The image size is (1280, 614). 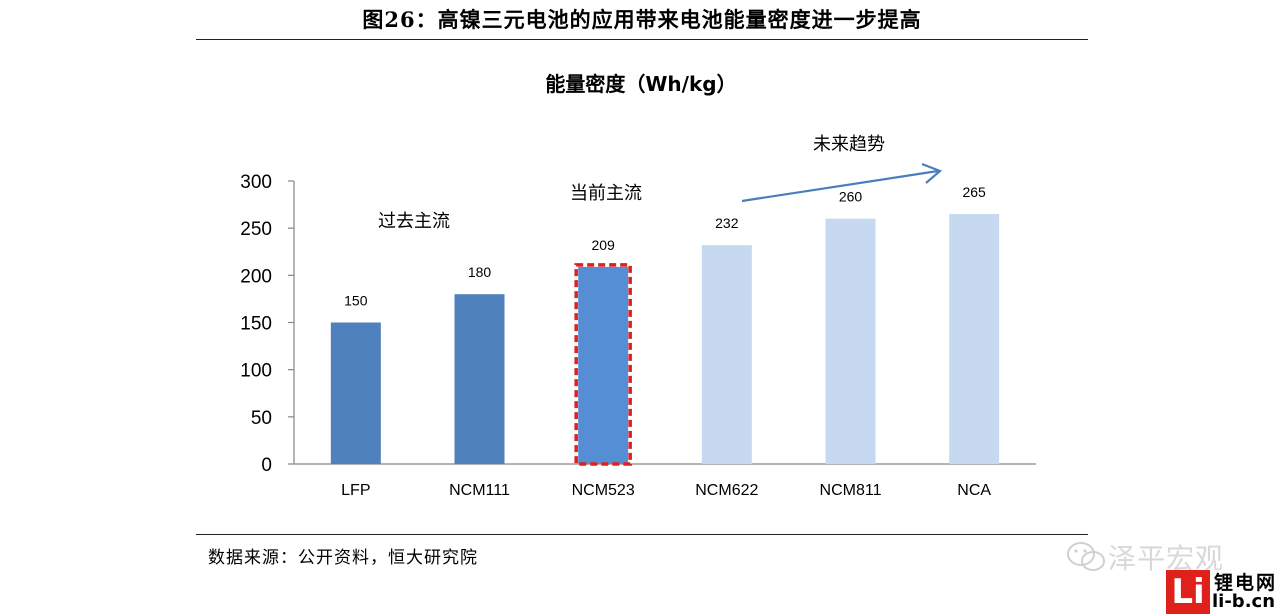 I want to click on highlight-frame, so click(x=603, y=364).